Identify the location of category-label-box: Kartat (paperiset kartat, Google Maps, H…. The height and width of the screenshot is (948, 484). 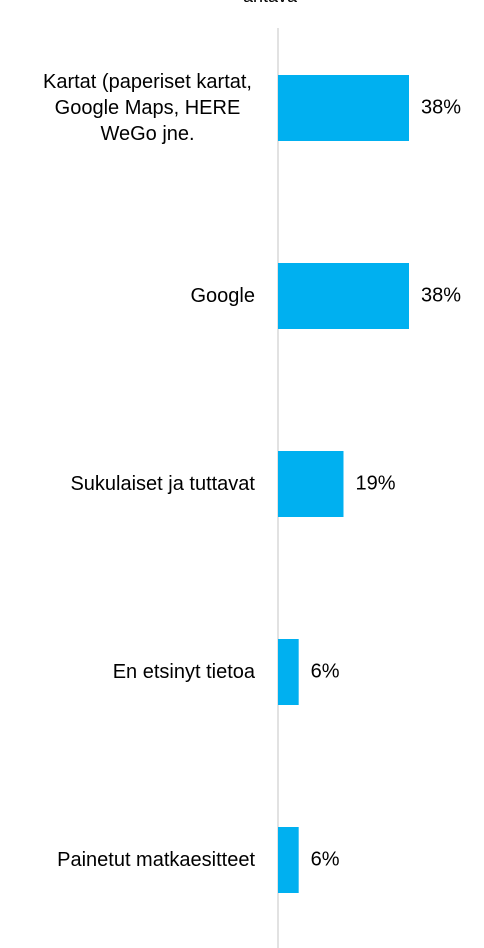
(132, 108).